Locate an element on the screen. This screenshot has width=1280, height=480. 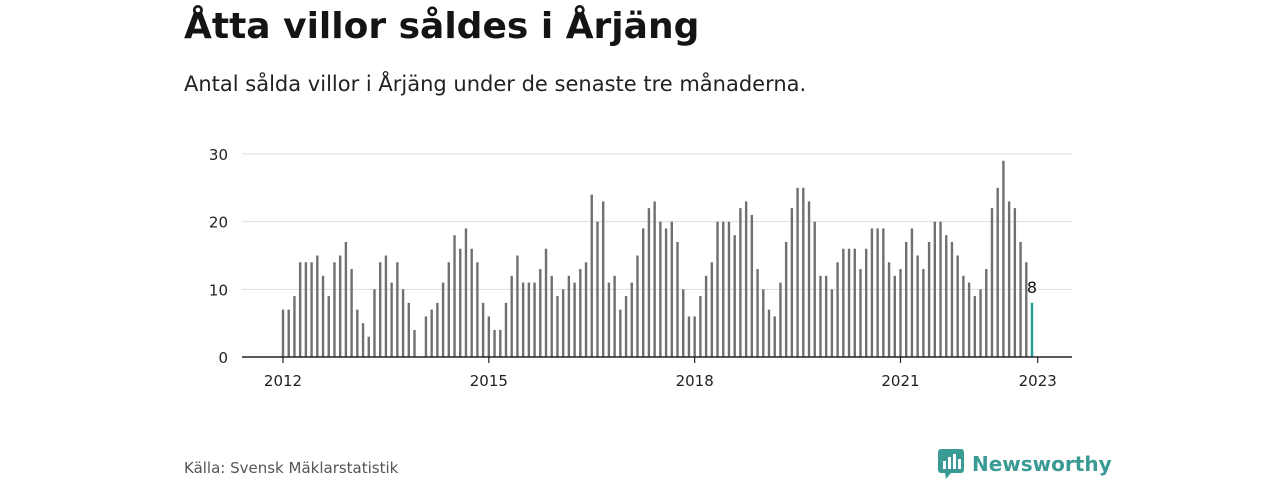
y-tick-label: 0 is located at coordinates (223, 358).